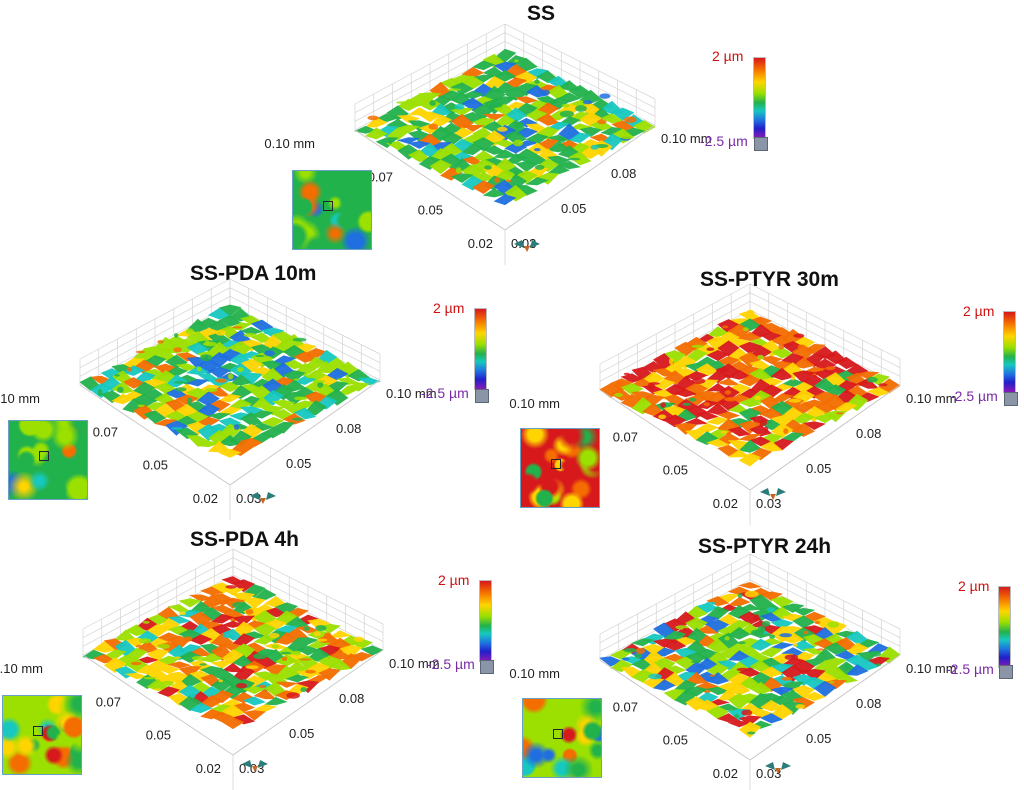  What do you see at coordinates (534, 403) in the screenshot?
I see `left-tick-label: 0.10 mm` at bounding box center [534, 403].